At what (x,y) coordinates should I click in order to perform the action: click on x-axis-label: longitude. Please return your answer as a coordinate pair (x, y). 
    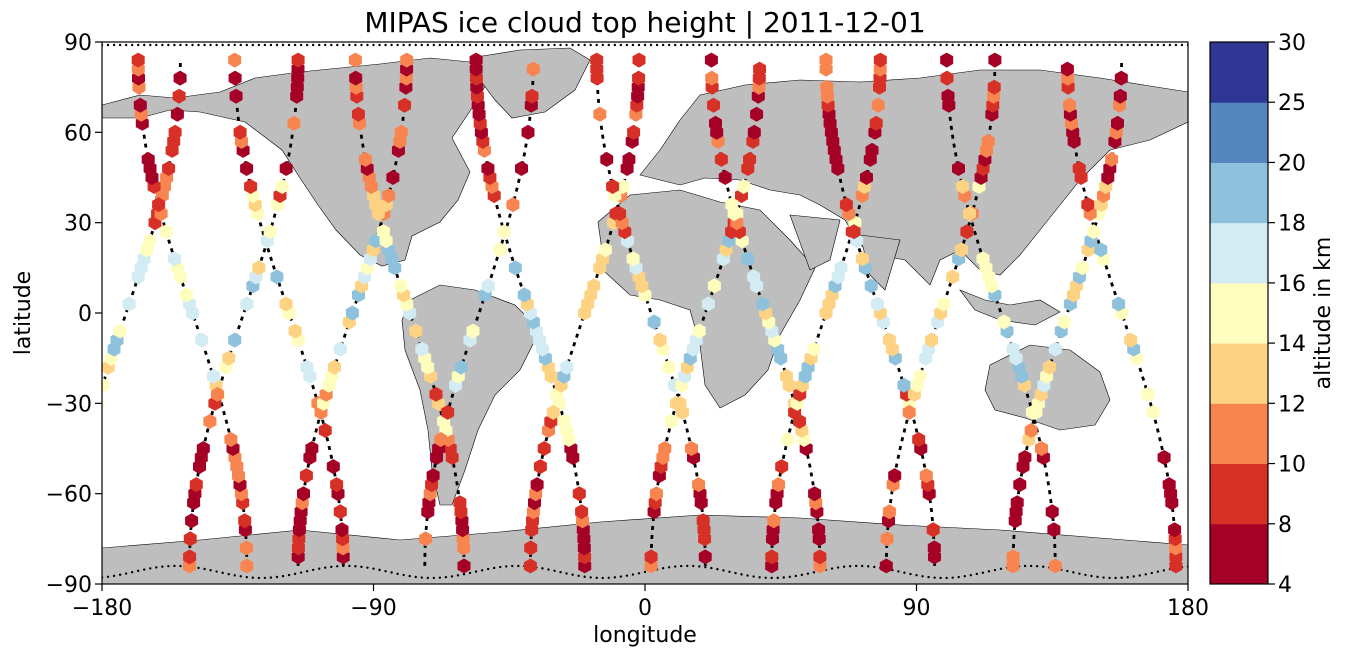
    Looking at the image, I should click on (645, 635).